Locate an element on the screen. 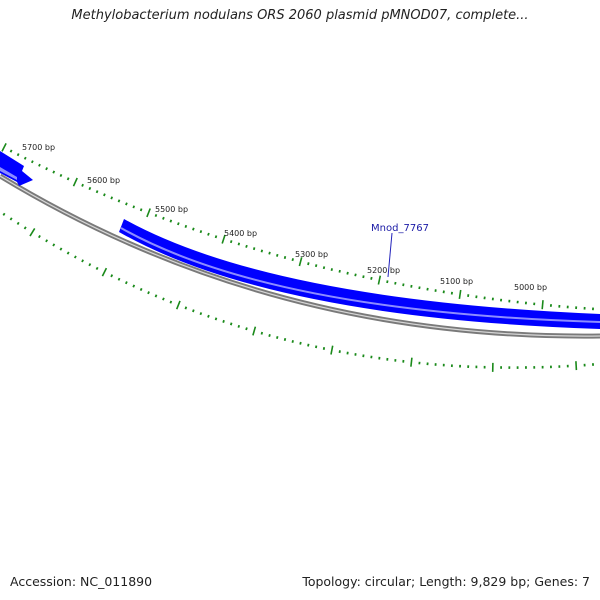 This screenshot has width=600, height=600. gene-label-mnod-7767: Mnod_7767 is located at coordinates (400, 228).